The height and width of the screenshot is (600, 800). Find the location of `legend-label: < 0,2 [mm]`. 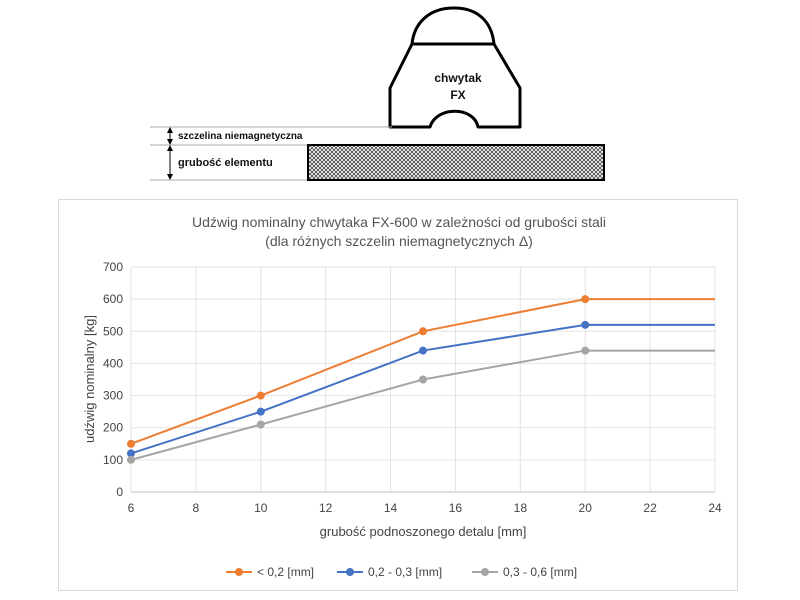

legend-label: < 0,2 [mm] is located at coordinates (285, 572).